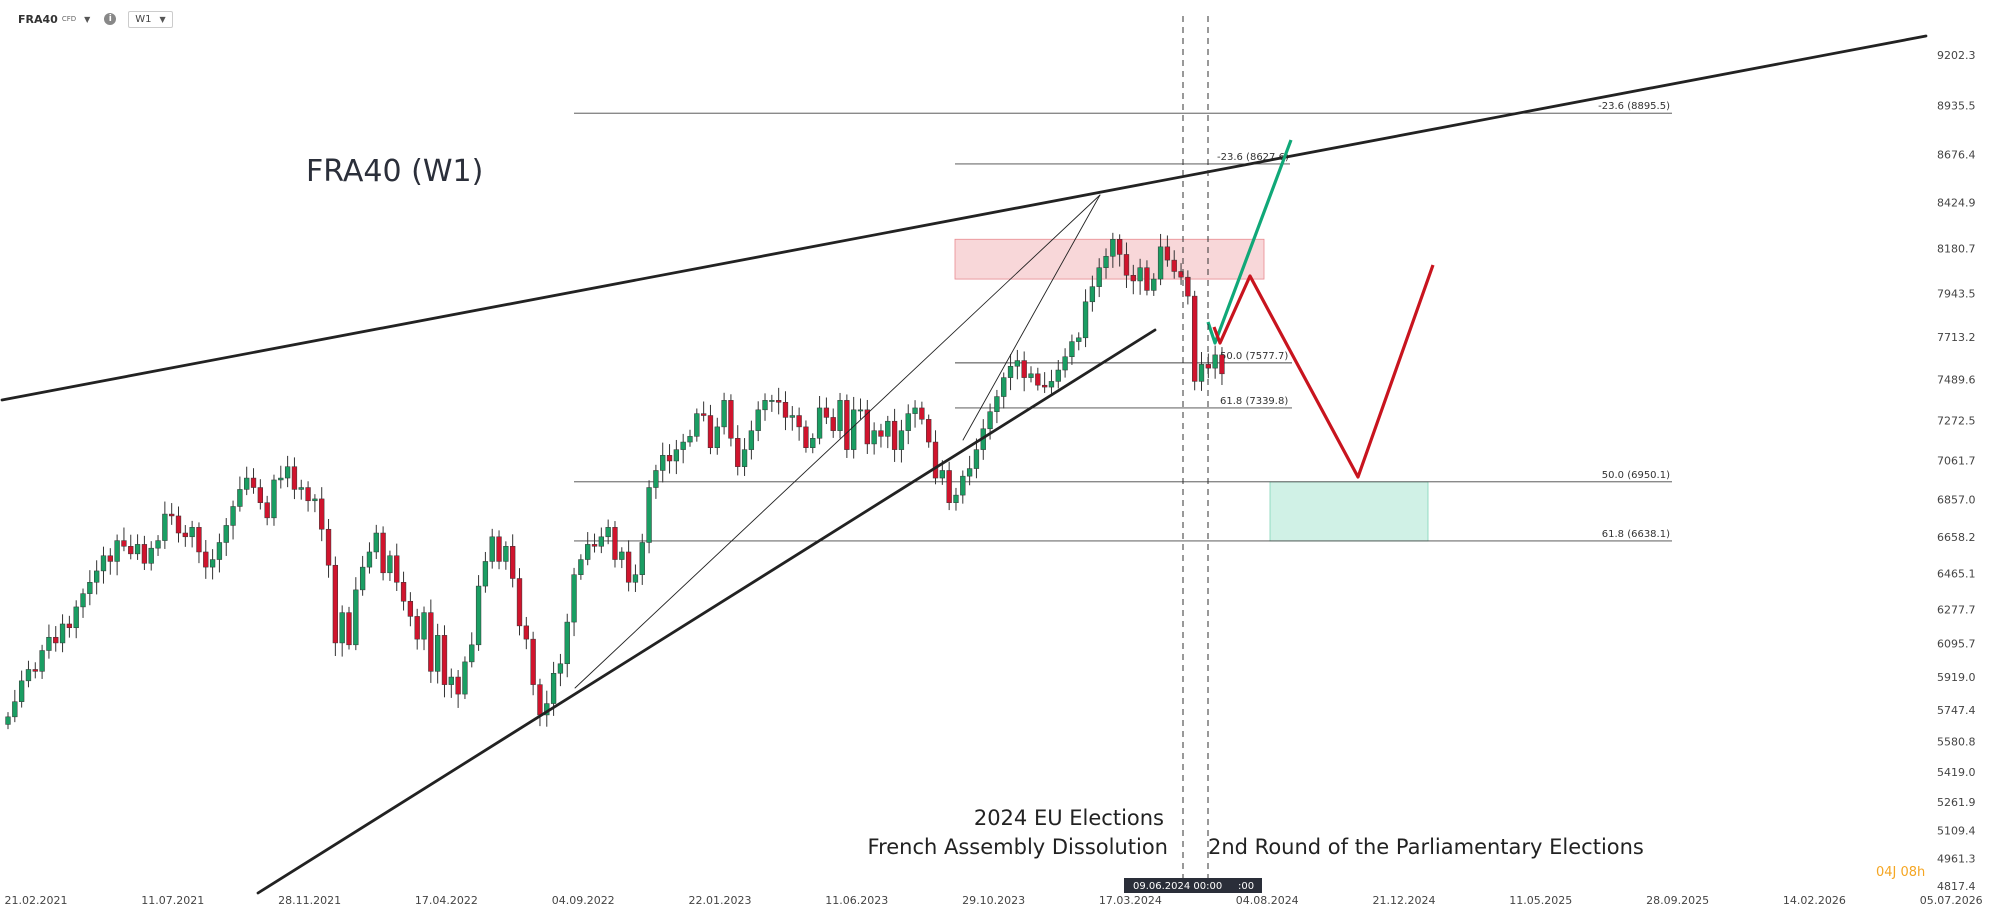  Describe the element at coordinates (36, 900) in the screenshot. I see `x-tick-label: 21.02.2021` at that location.